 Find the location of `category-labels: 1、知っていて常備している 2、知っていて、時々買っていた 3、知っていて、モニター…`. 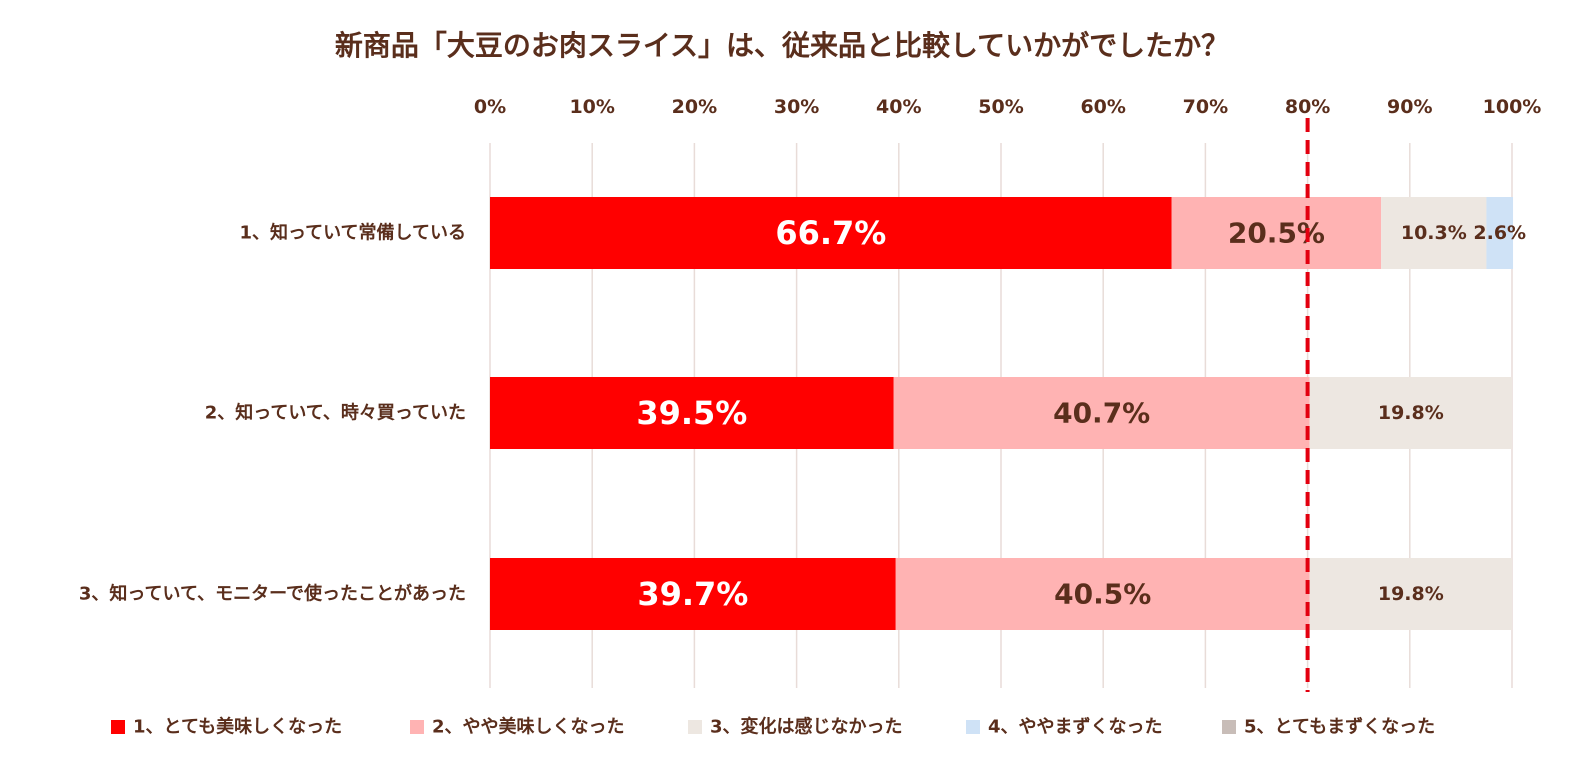

category-labels: 1、知っていて常備している 2、知っていて、時々買っていた 3、知っていて、モニター… is located at coordinates (272, 413).